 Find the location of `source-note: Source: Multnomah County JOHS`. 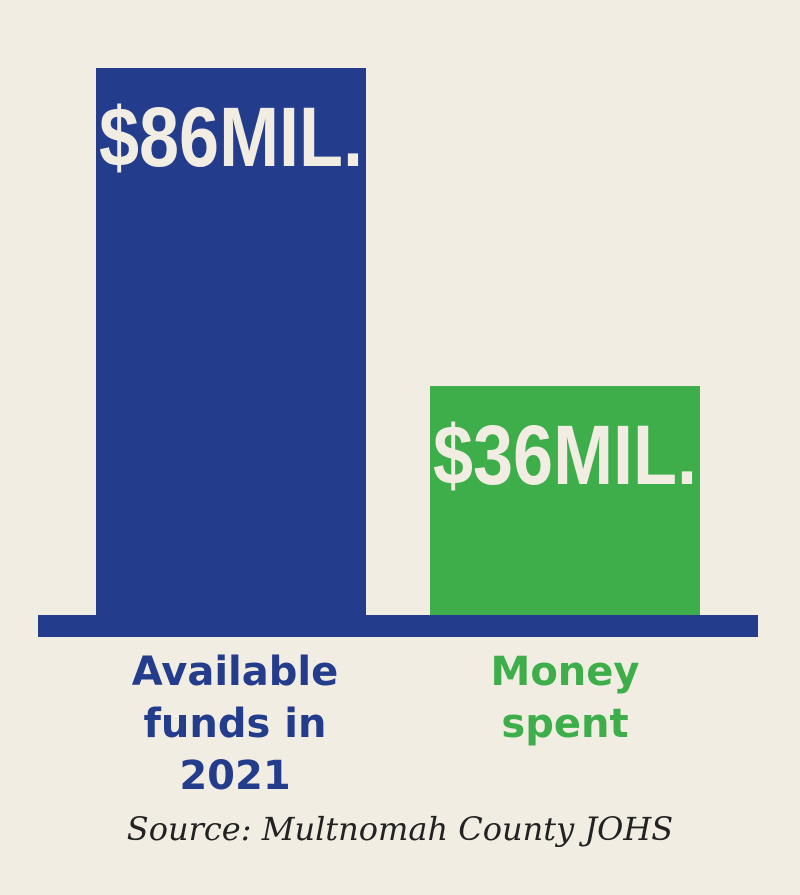

source-note: Source: Multnomah County JOHS is located at coordinates (400, 829).